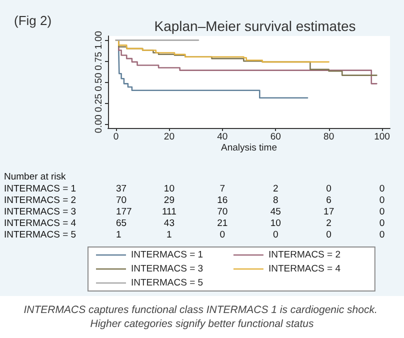 This screenshot has height=338, width=404. What do you see at coordinates (275, 137) in the screenshot?
I see `x-tick-label: 60` at bounding box center [275, 137].